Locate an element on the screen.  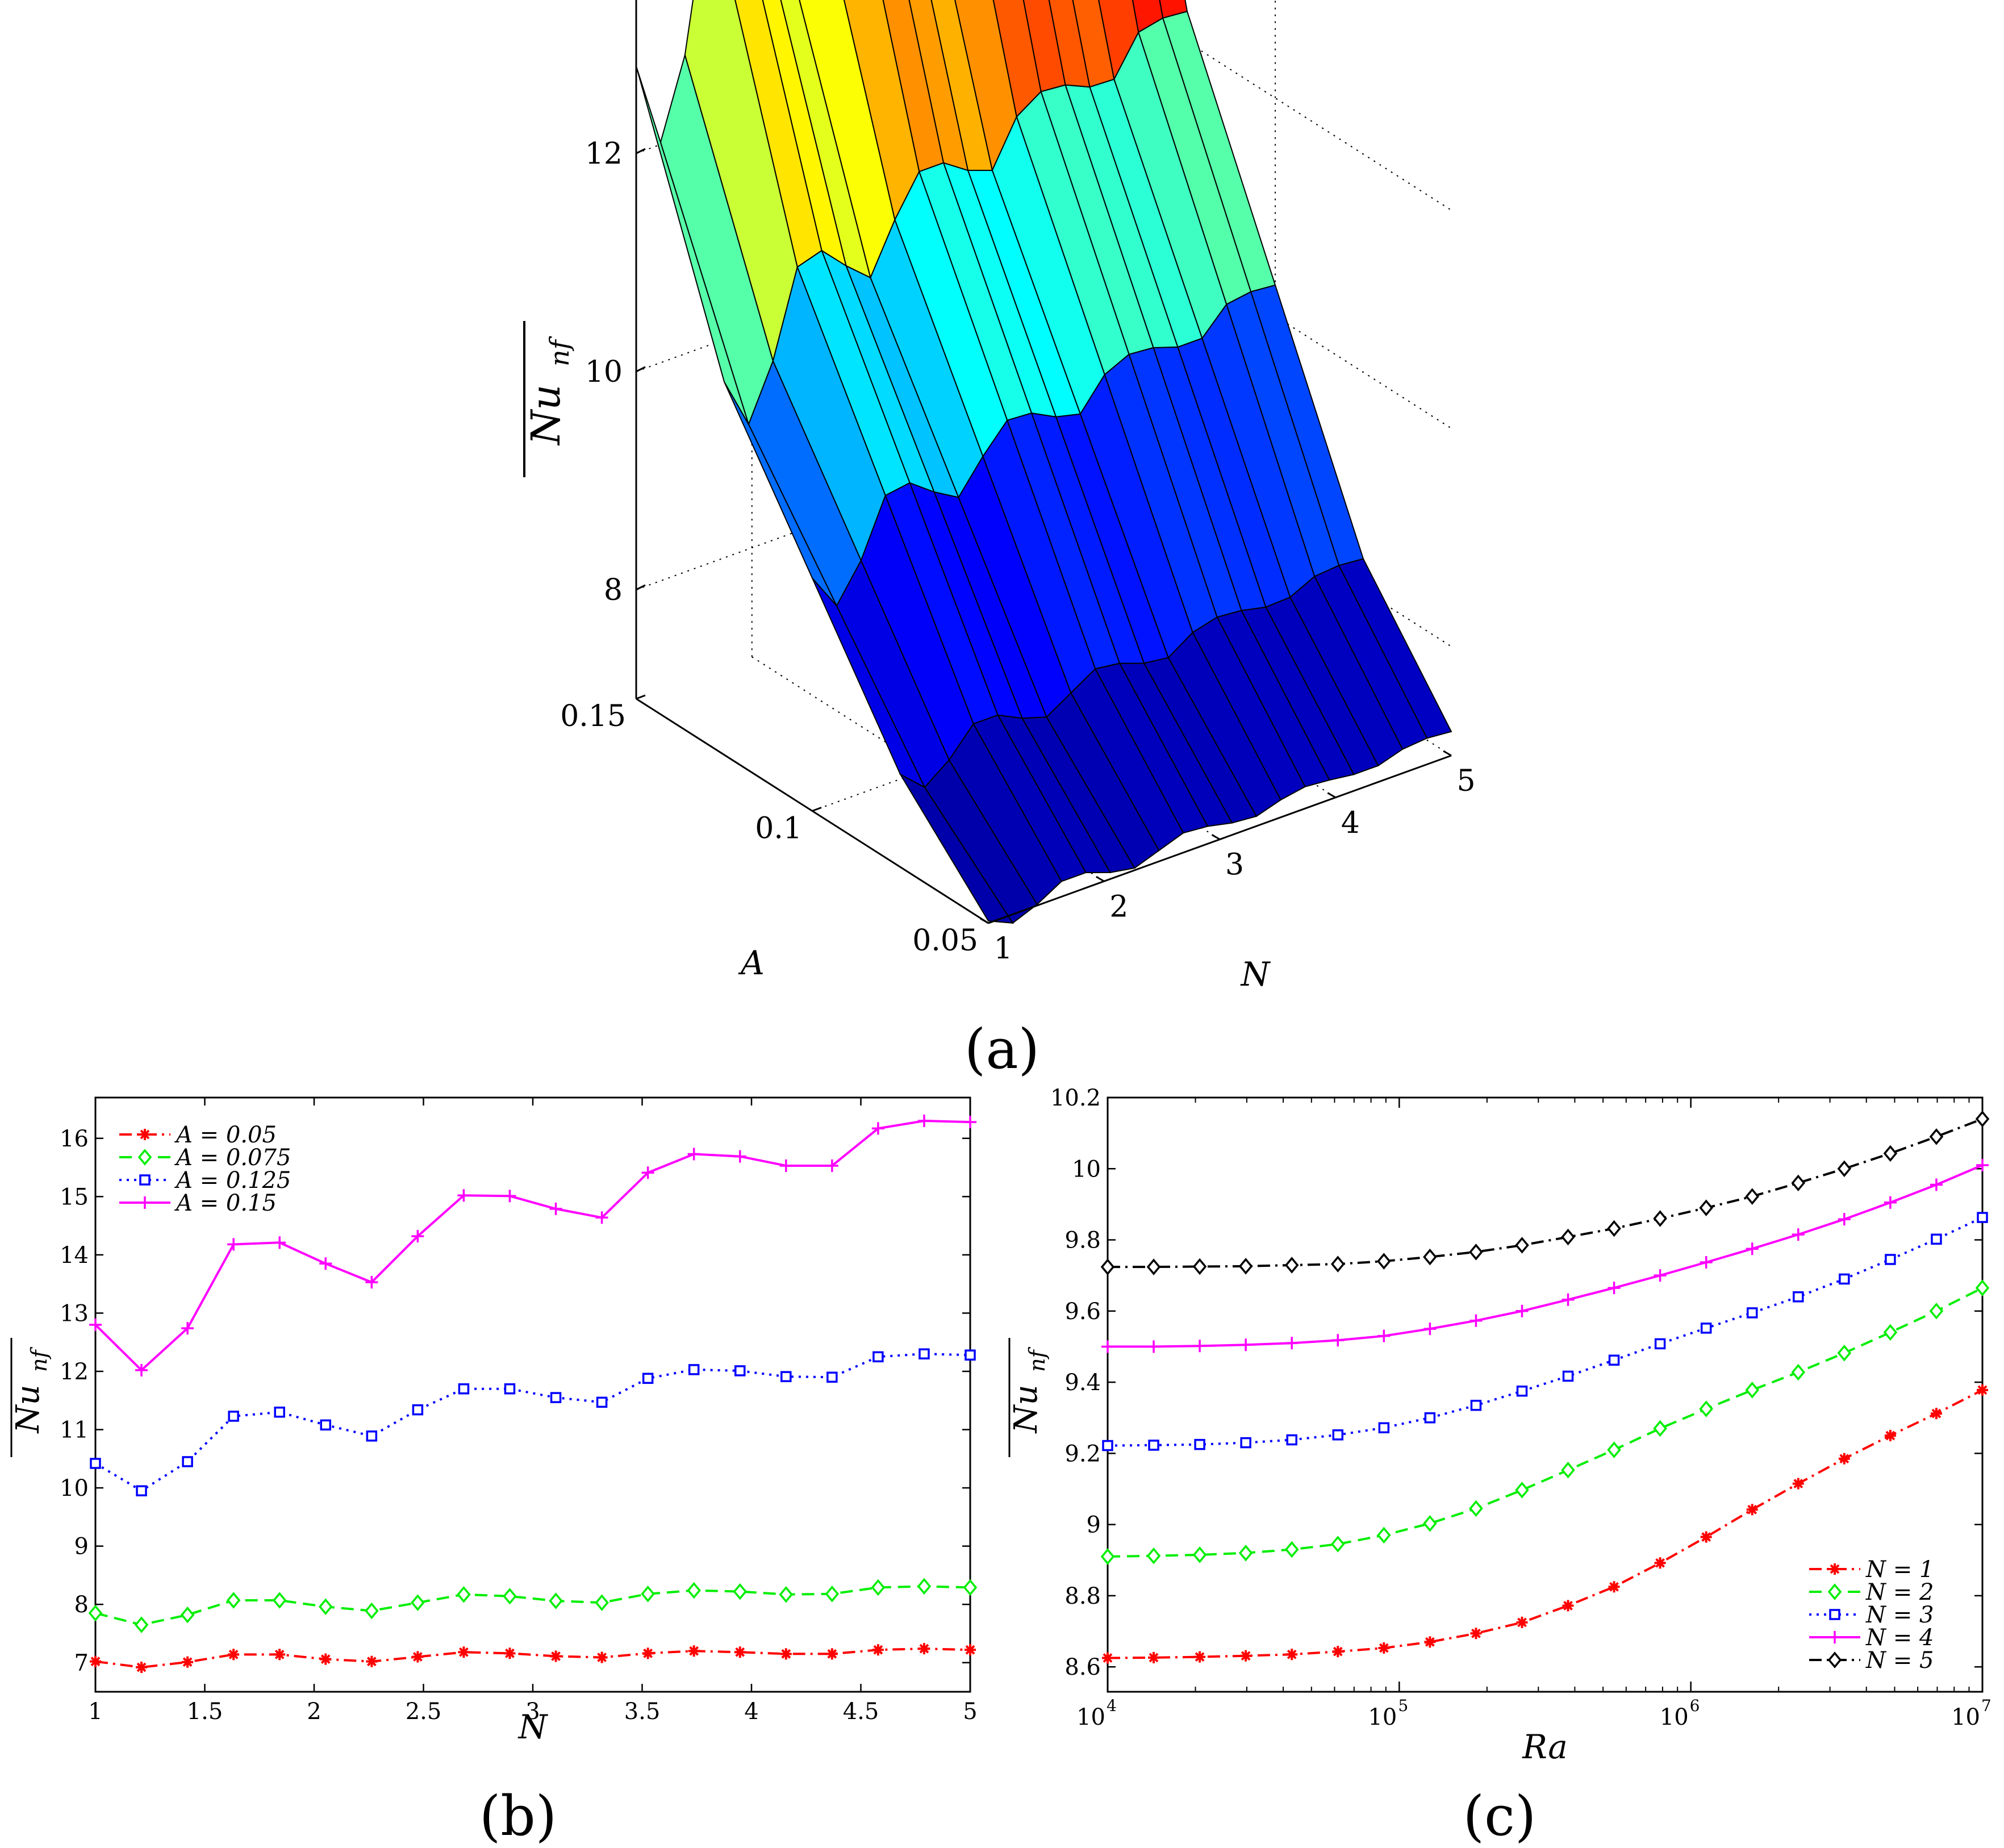
panel-c-y-label: Nu nf is located at coordinates (1029, 1397).